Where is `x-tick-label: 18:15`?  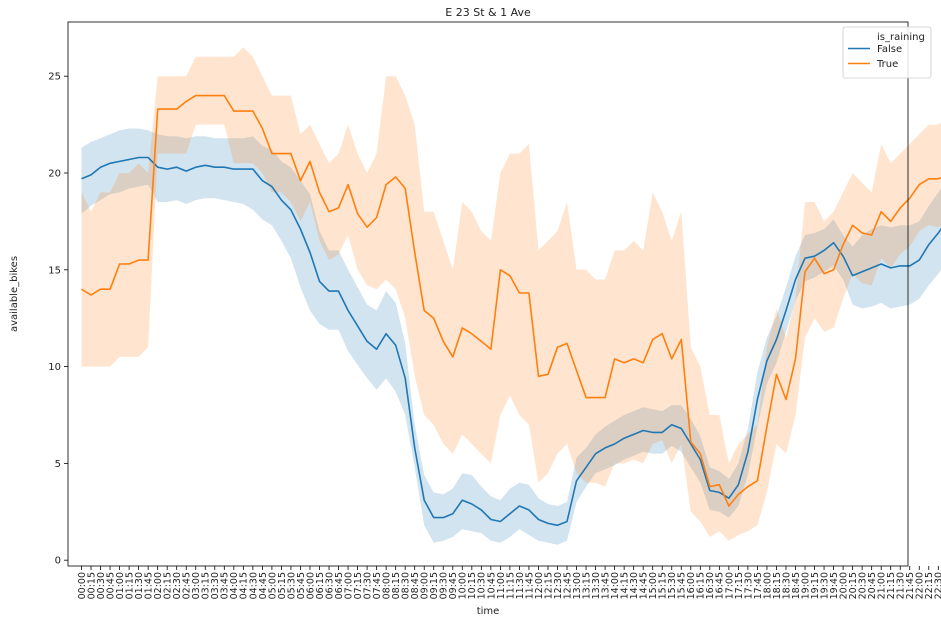 x-tick-label: 18:15 is located at coordinates (777, 585).